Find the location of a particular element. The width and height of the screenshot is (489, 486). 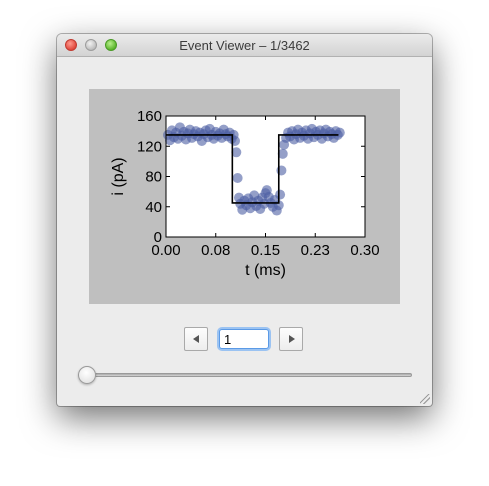

y-tick-label-1: 40 is located at coordinates (153, 207).